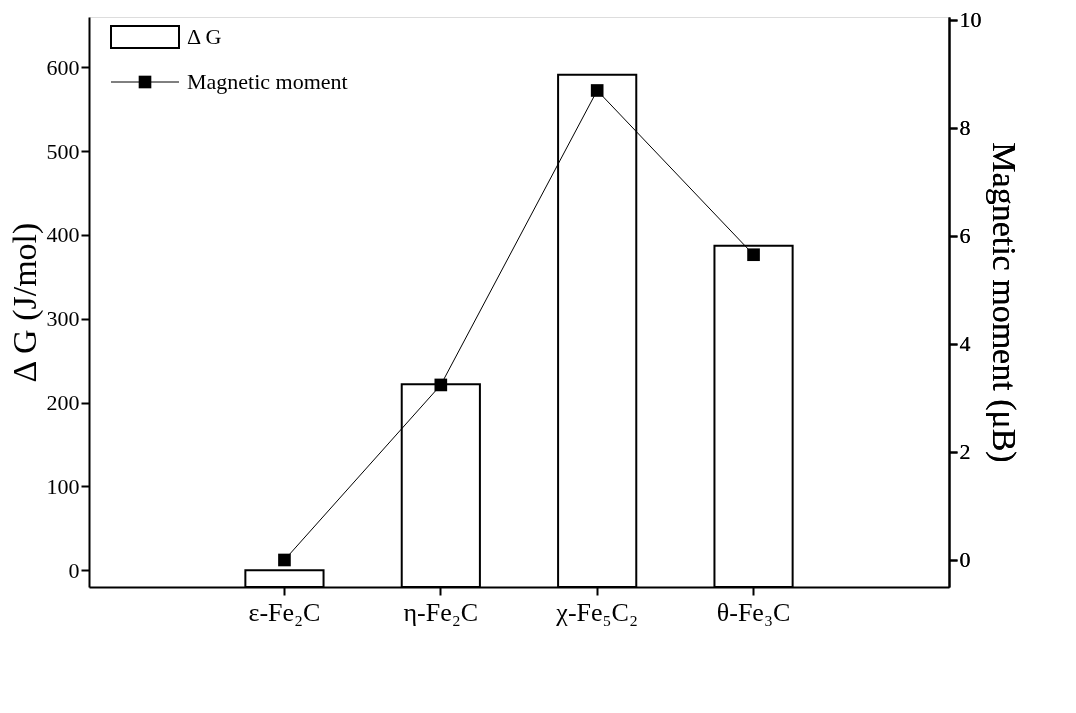 The image size is (1076, 713). Describe the element at coordinates (63, 403) in the screenshot. I see `y-tick-label: 200` at that location.